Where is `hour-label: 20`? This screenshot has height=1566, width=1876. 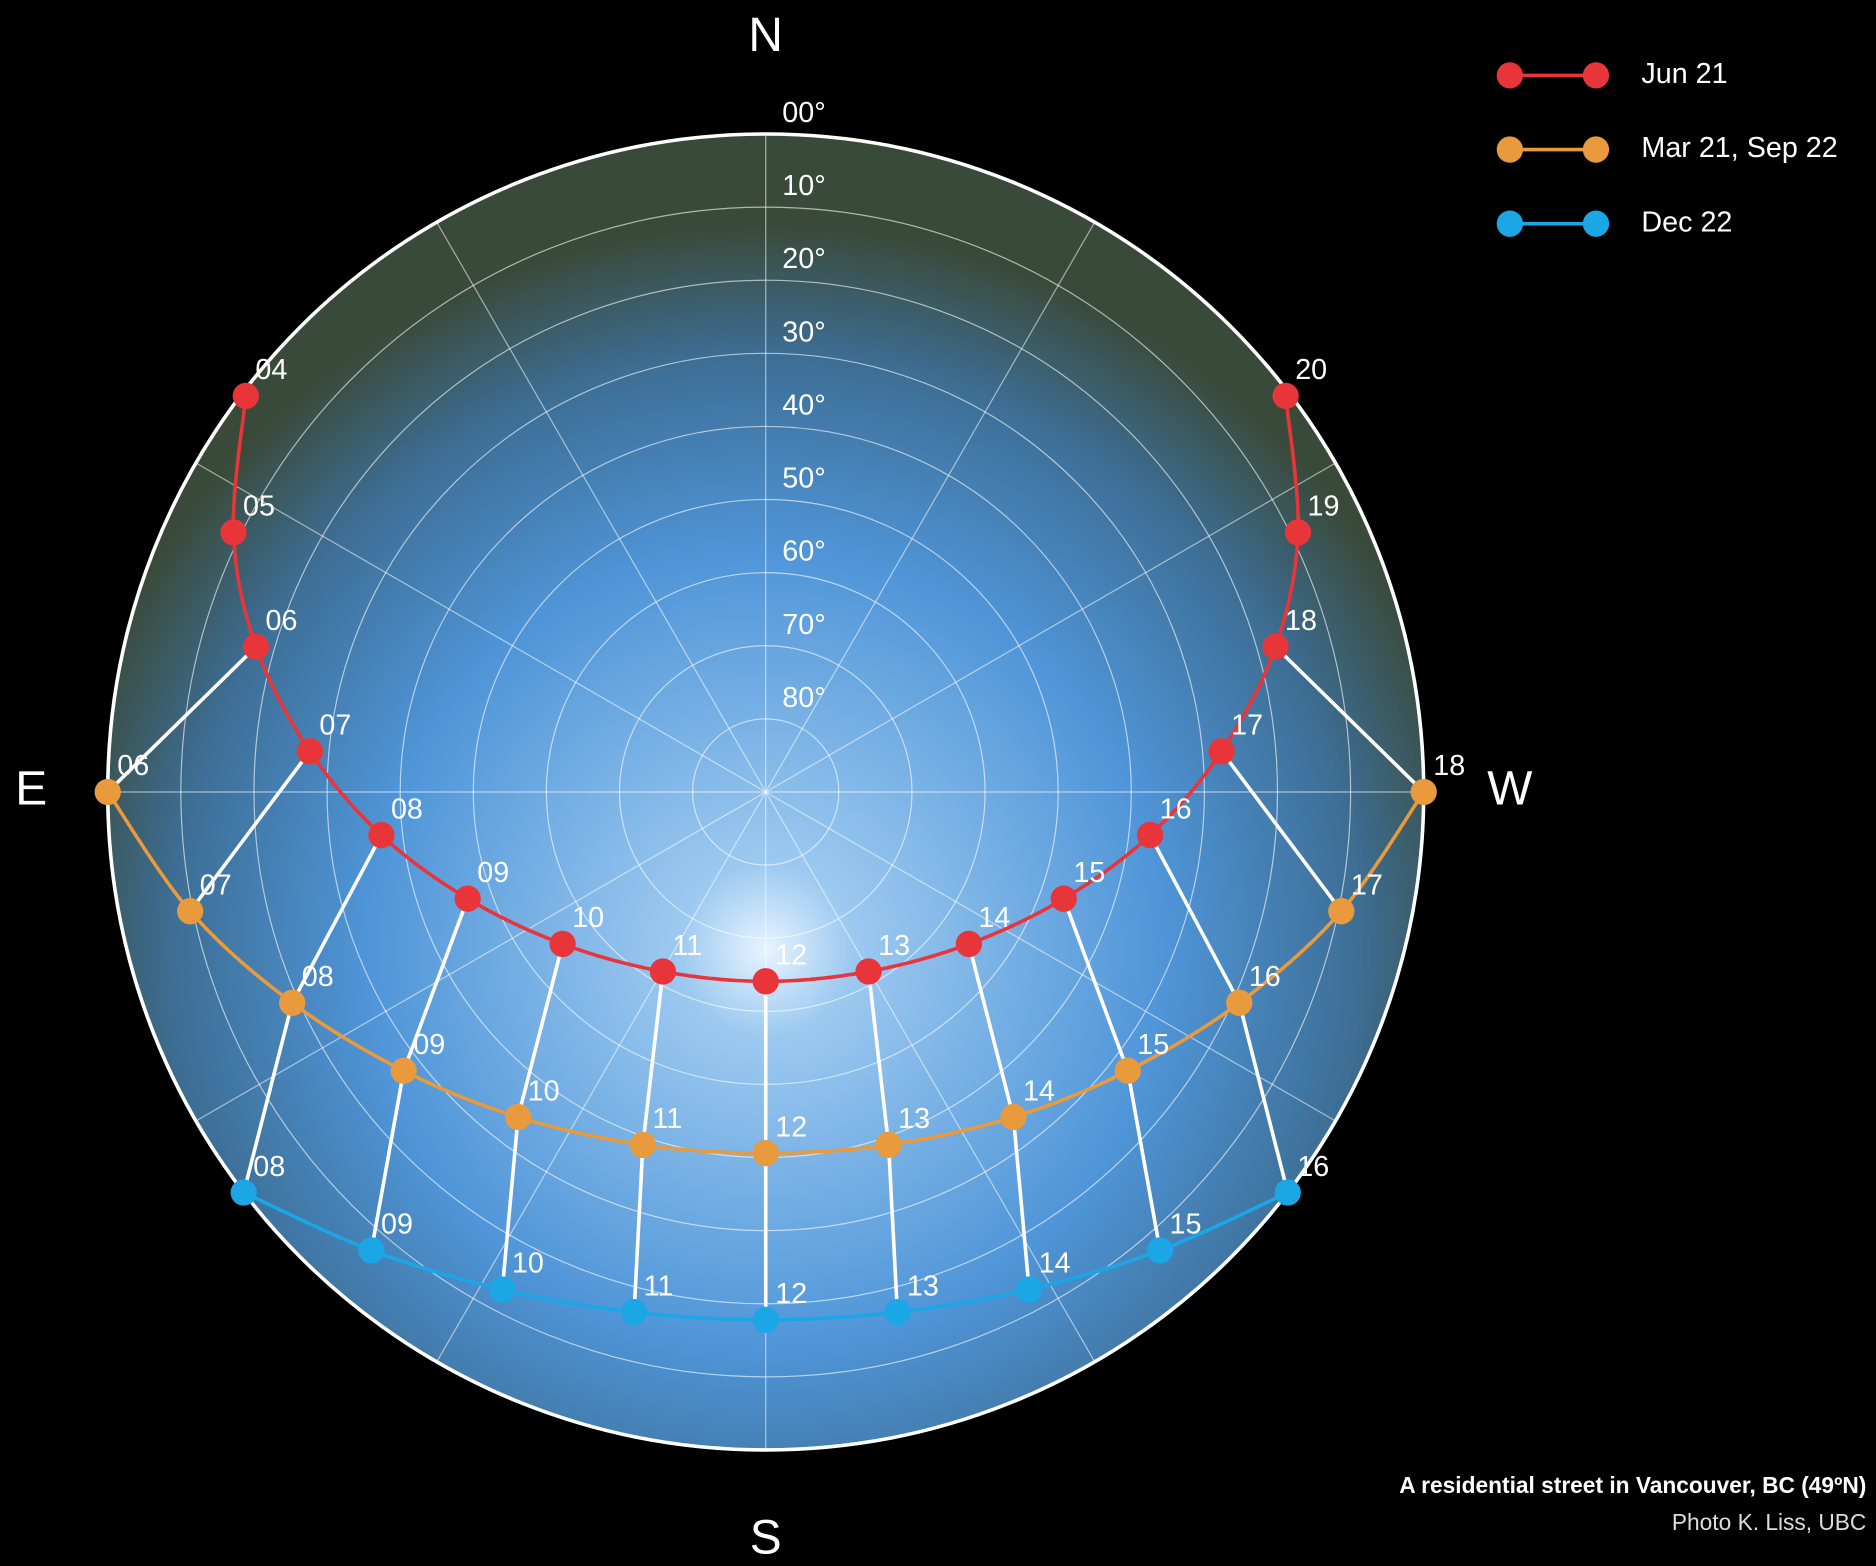 hour-label: 20 is located at coordinates (1311, 370).